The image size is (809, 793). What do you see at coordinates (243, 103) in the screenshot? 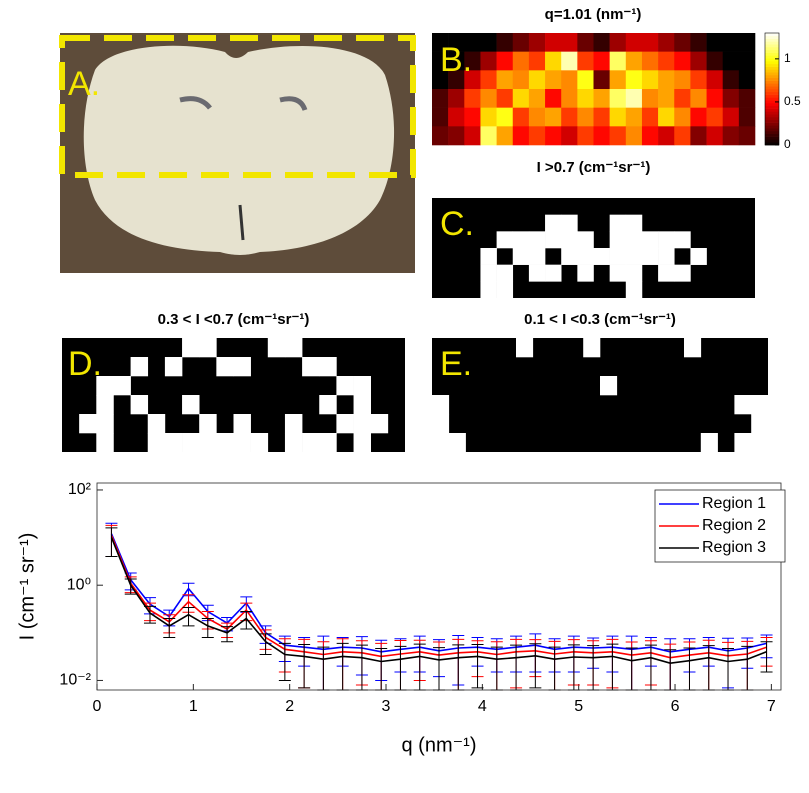
I see `ventricle` at bounding box center [243, 103].